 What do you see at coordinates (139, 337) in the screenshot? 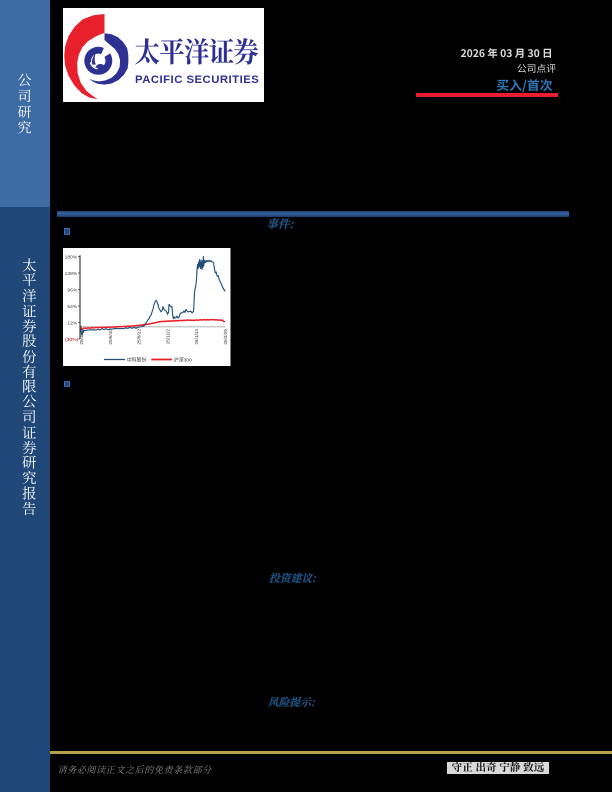
I see `svg-text: 25/8/22` at bounding box center [139, 337].